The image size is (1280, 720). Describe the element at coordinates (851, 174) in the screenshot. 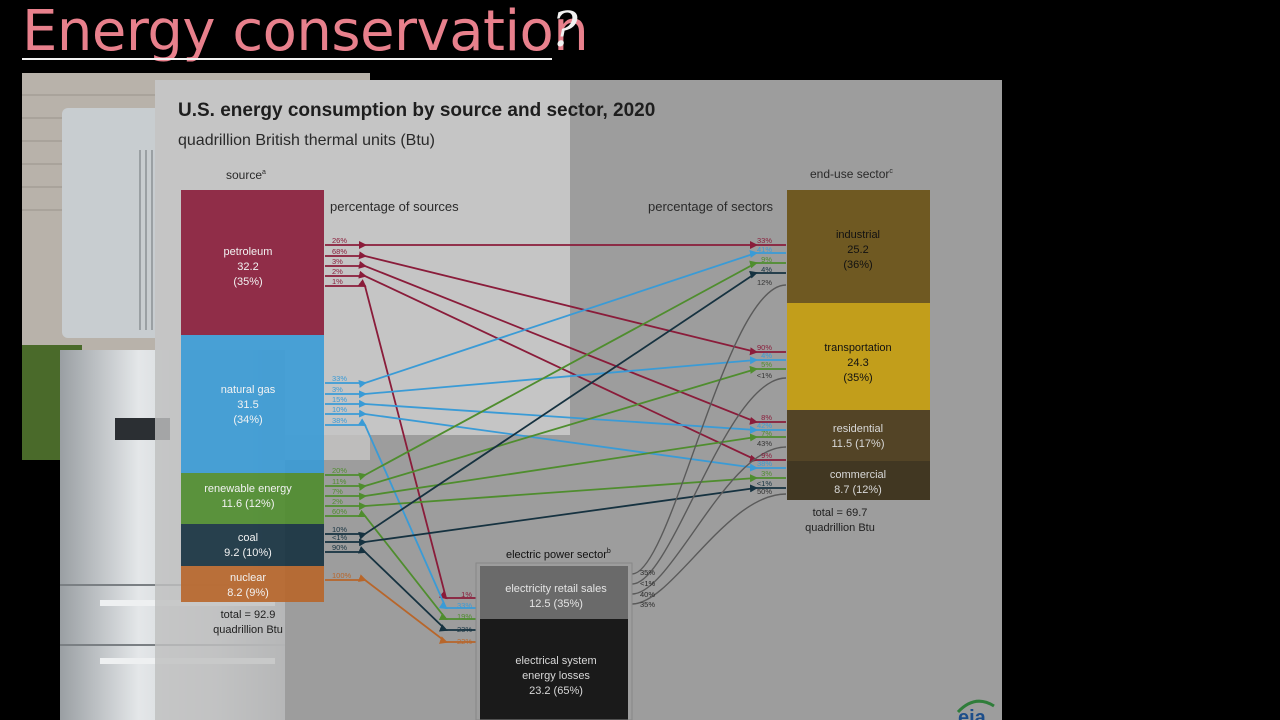

I see `sector-heading: end-use sectorc` at that location.